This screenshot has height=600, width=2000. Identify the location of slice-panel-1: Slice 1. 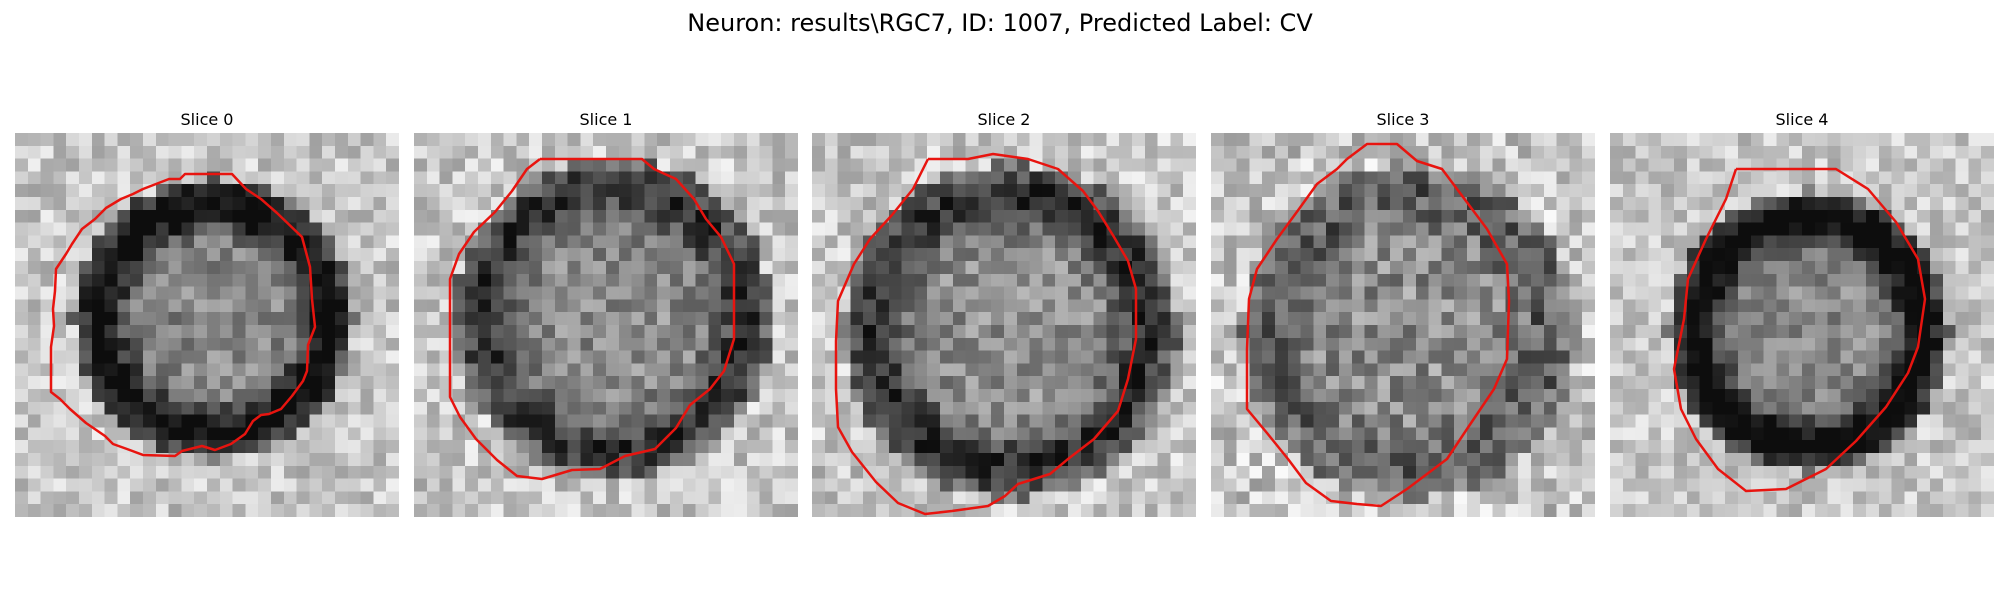
(606, 312).